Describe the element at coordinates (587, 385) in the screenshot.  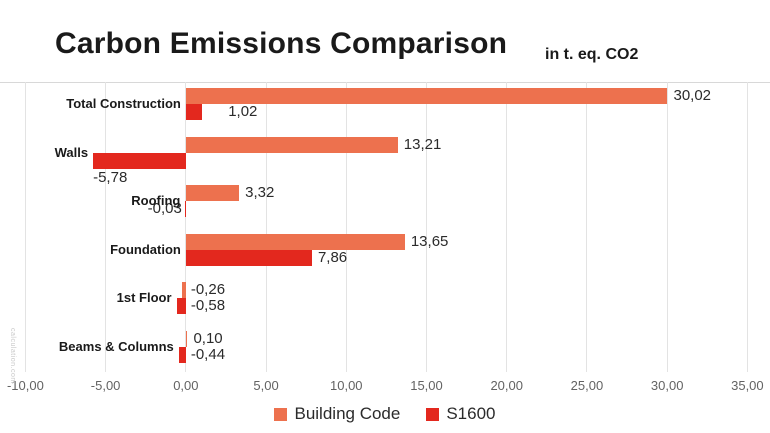
I see `x-axis-tick: 25,00` at that location.